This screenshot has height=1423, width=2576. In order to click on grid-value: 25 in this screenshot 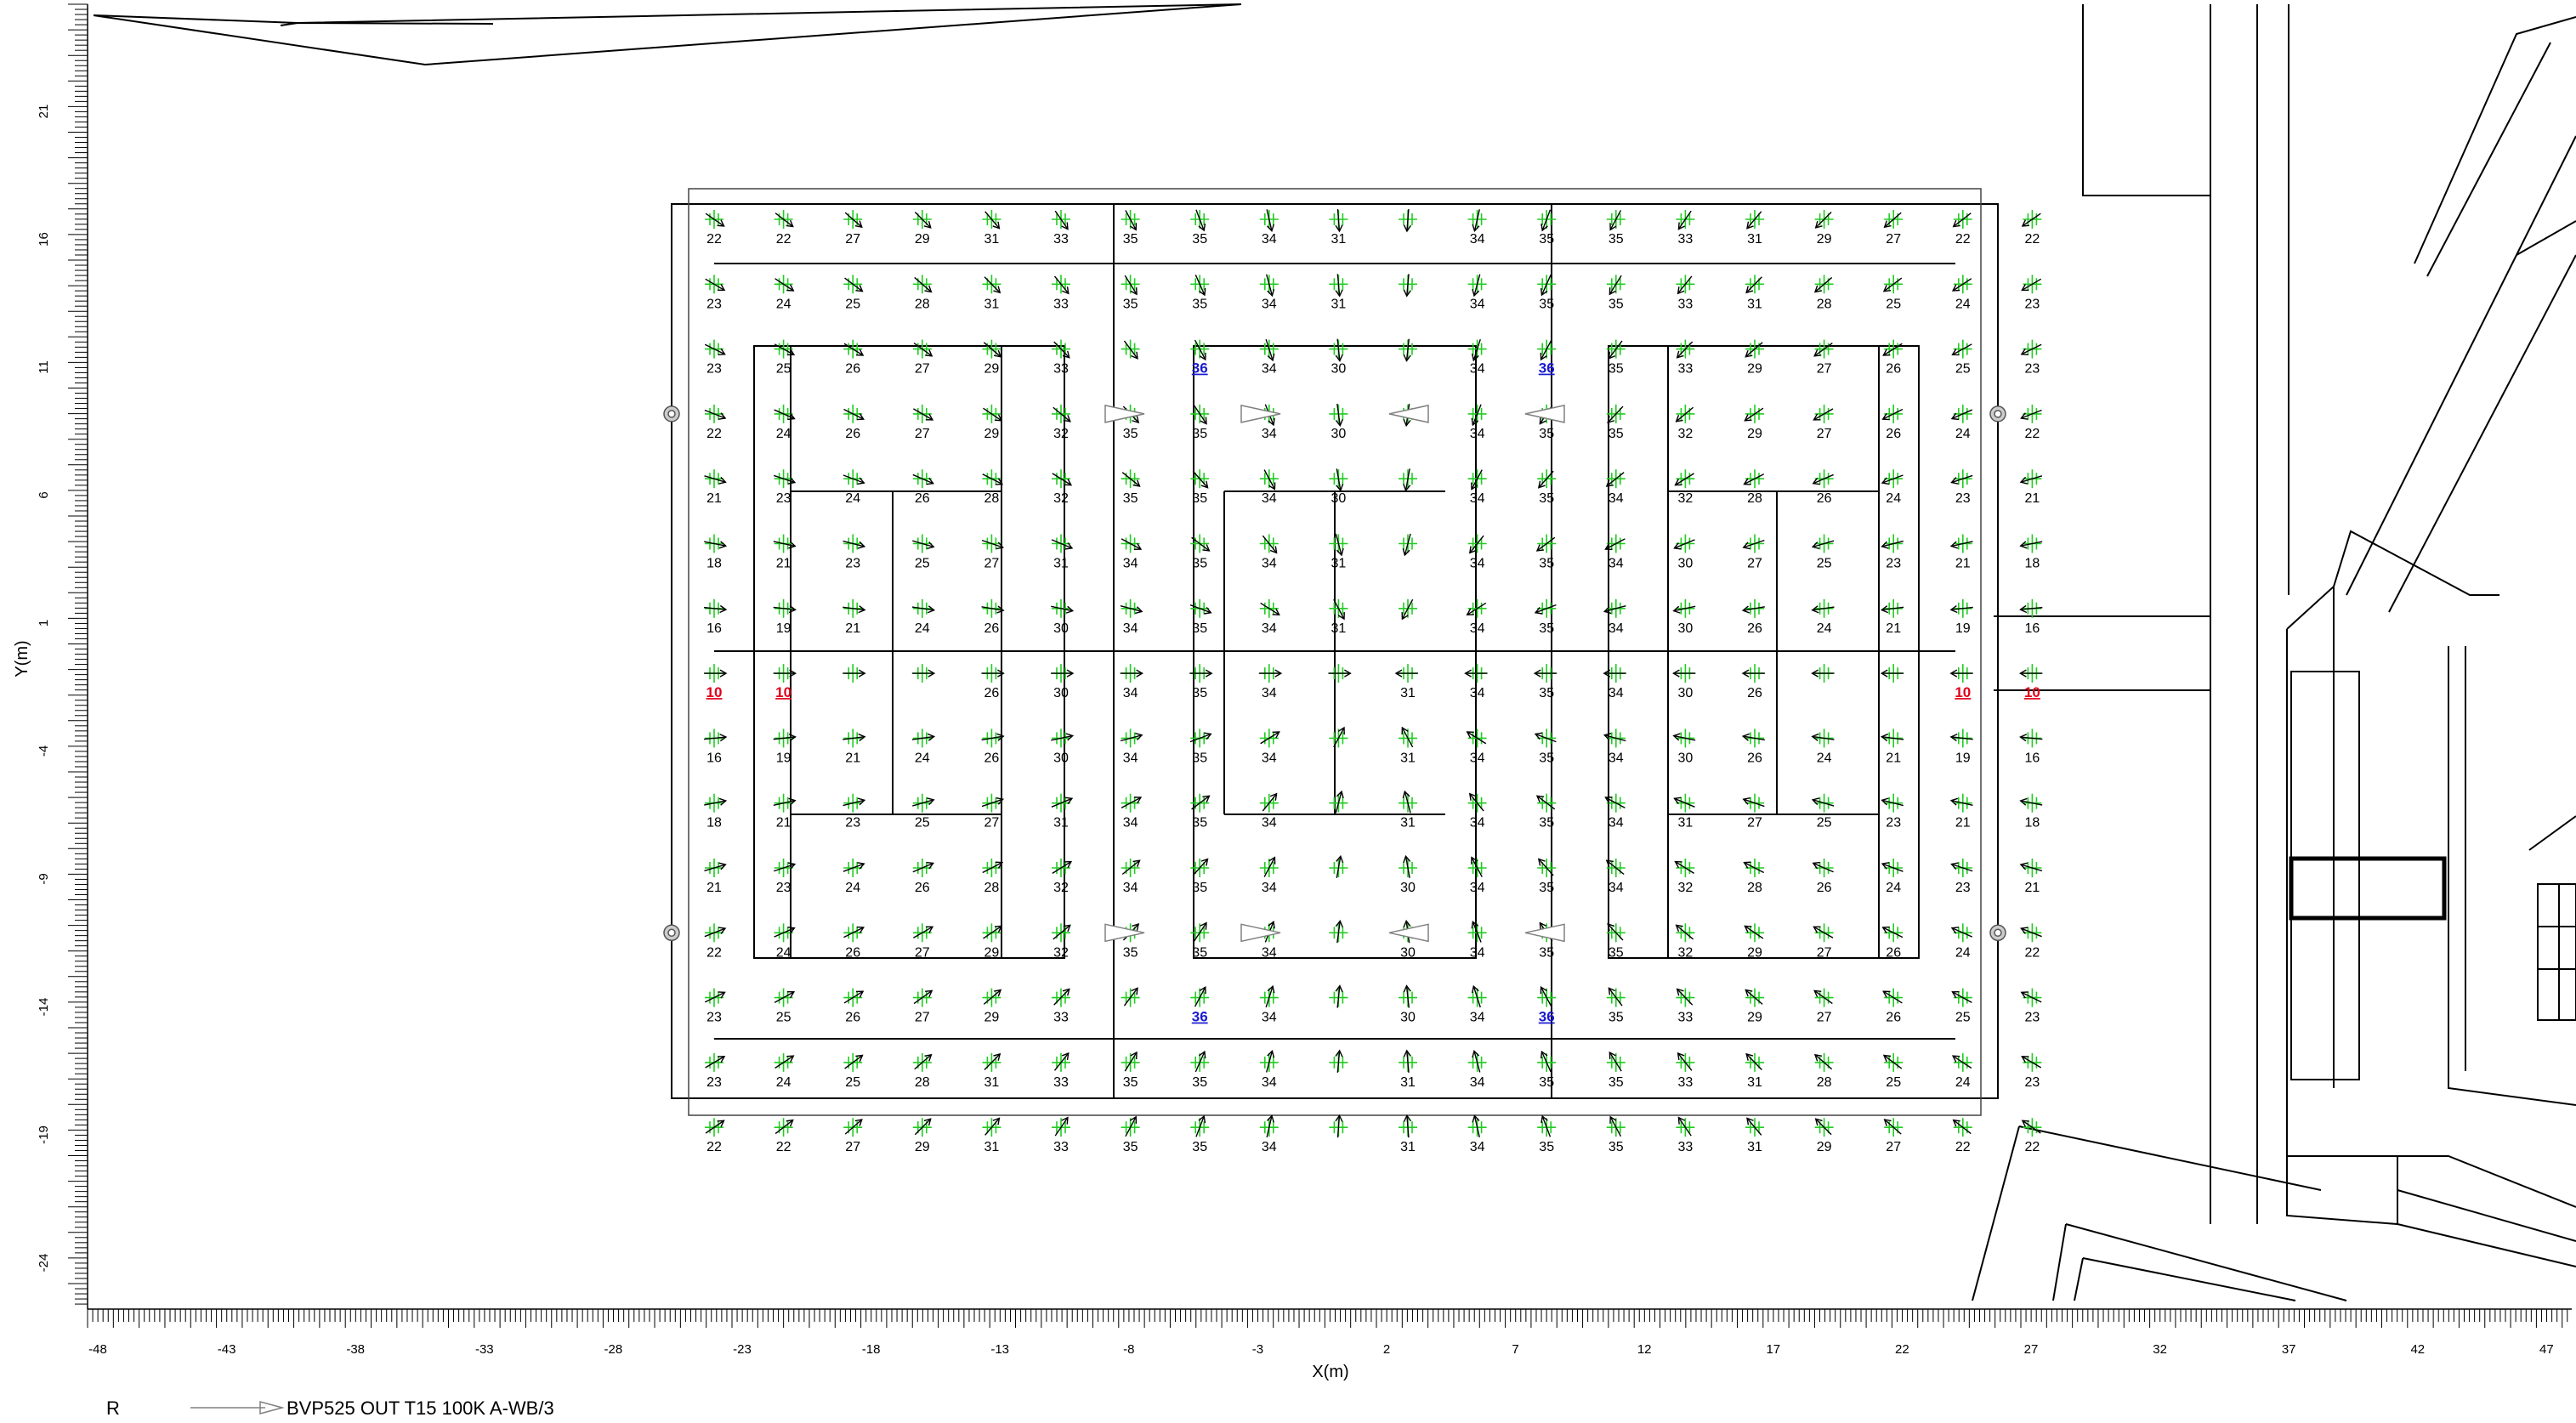, I will do `click(1825, 824)`.